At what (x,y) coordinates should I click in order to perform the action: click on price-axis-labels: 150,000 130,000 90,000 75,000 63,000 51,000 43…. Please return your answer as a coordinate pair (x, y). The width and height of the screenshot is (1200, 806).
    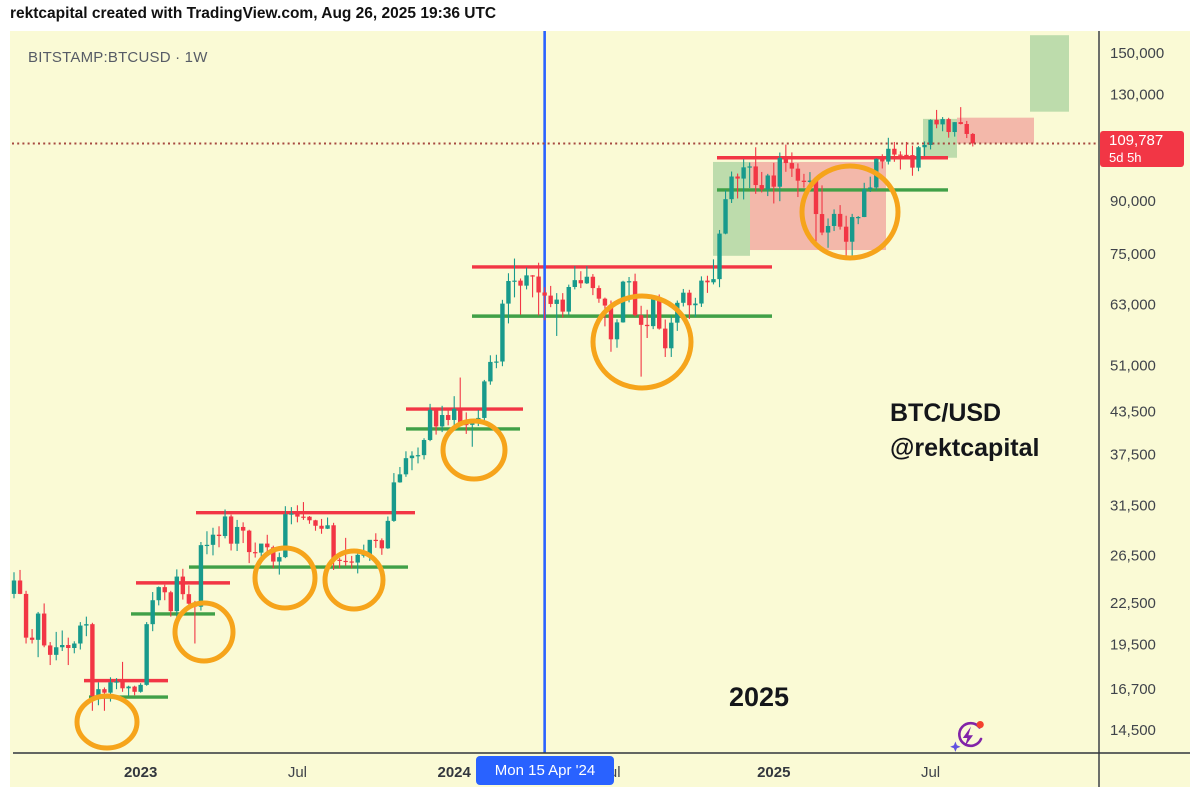
    Looking at the image, I should click on (1137, 392).